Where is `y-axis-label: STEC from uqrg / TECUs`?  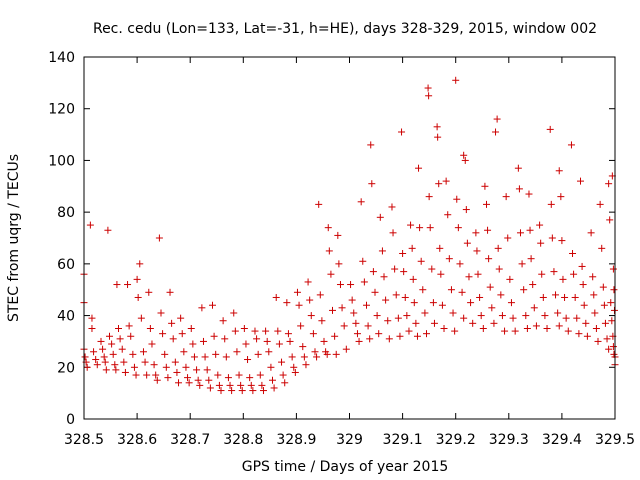 y-axis-label: STEC from uqrg / TECUs is located at coordinates (14, 238).